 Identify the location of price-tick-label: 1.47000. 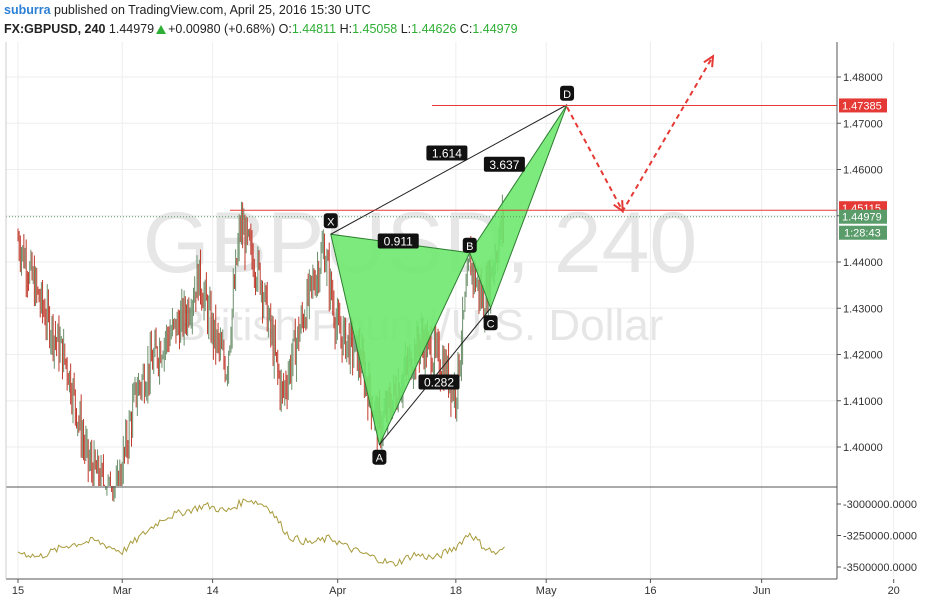
(863, 124).